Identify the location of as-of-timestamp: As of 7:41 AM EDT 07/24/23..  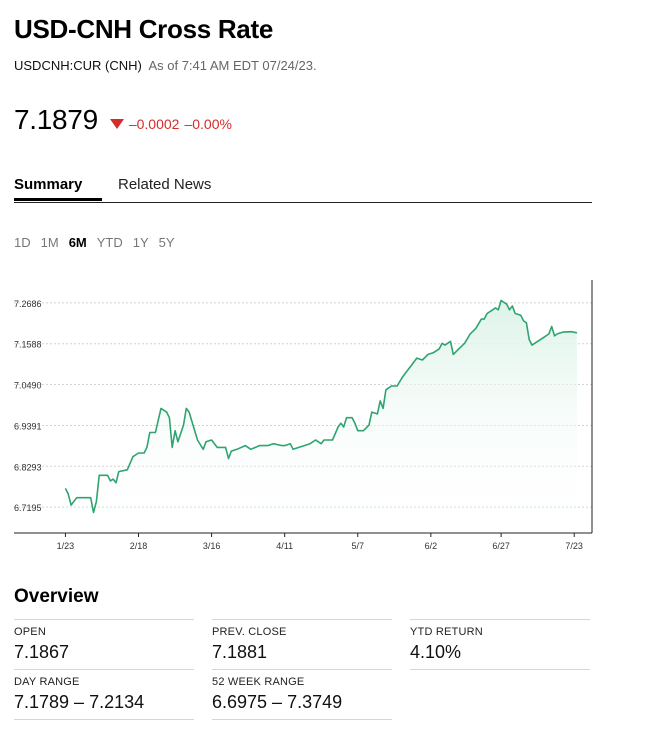
(232, 65).